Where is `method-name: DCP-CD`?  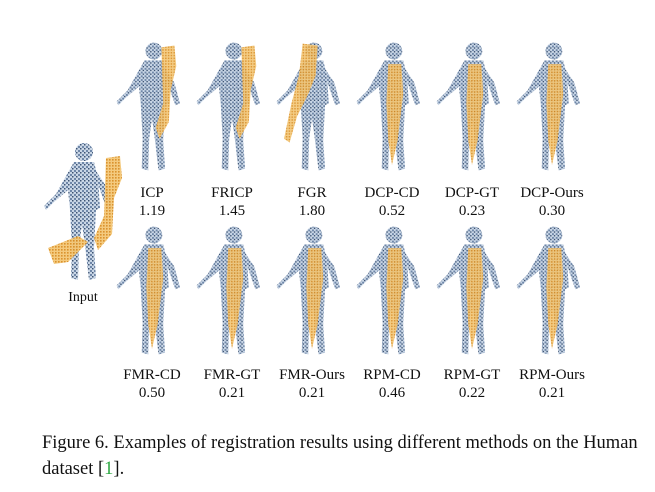
method-name: DCP-CD is located at coordinates (392, 193).